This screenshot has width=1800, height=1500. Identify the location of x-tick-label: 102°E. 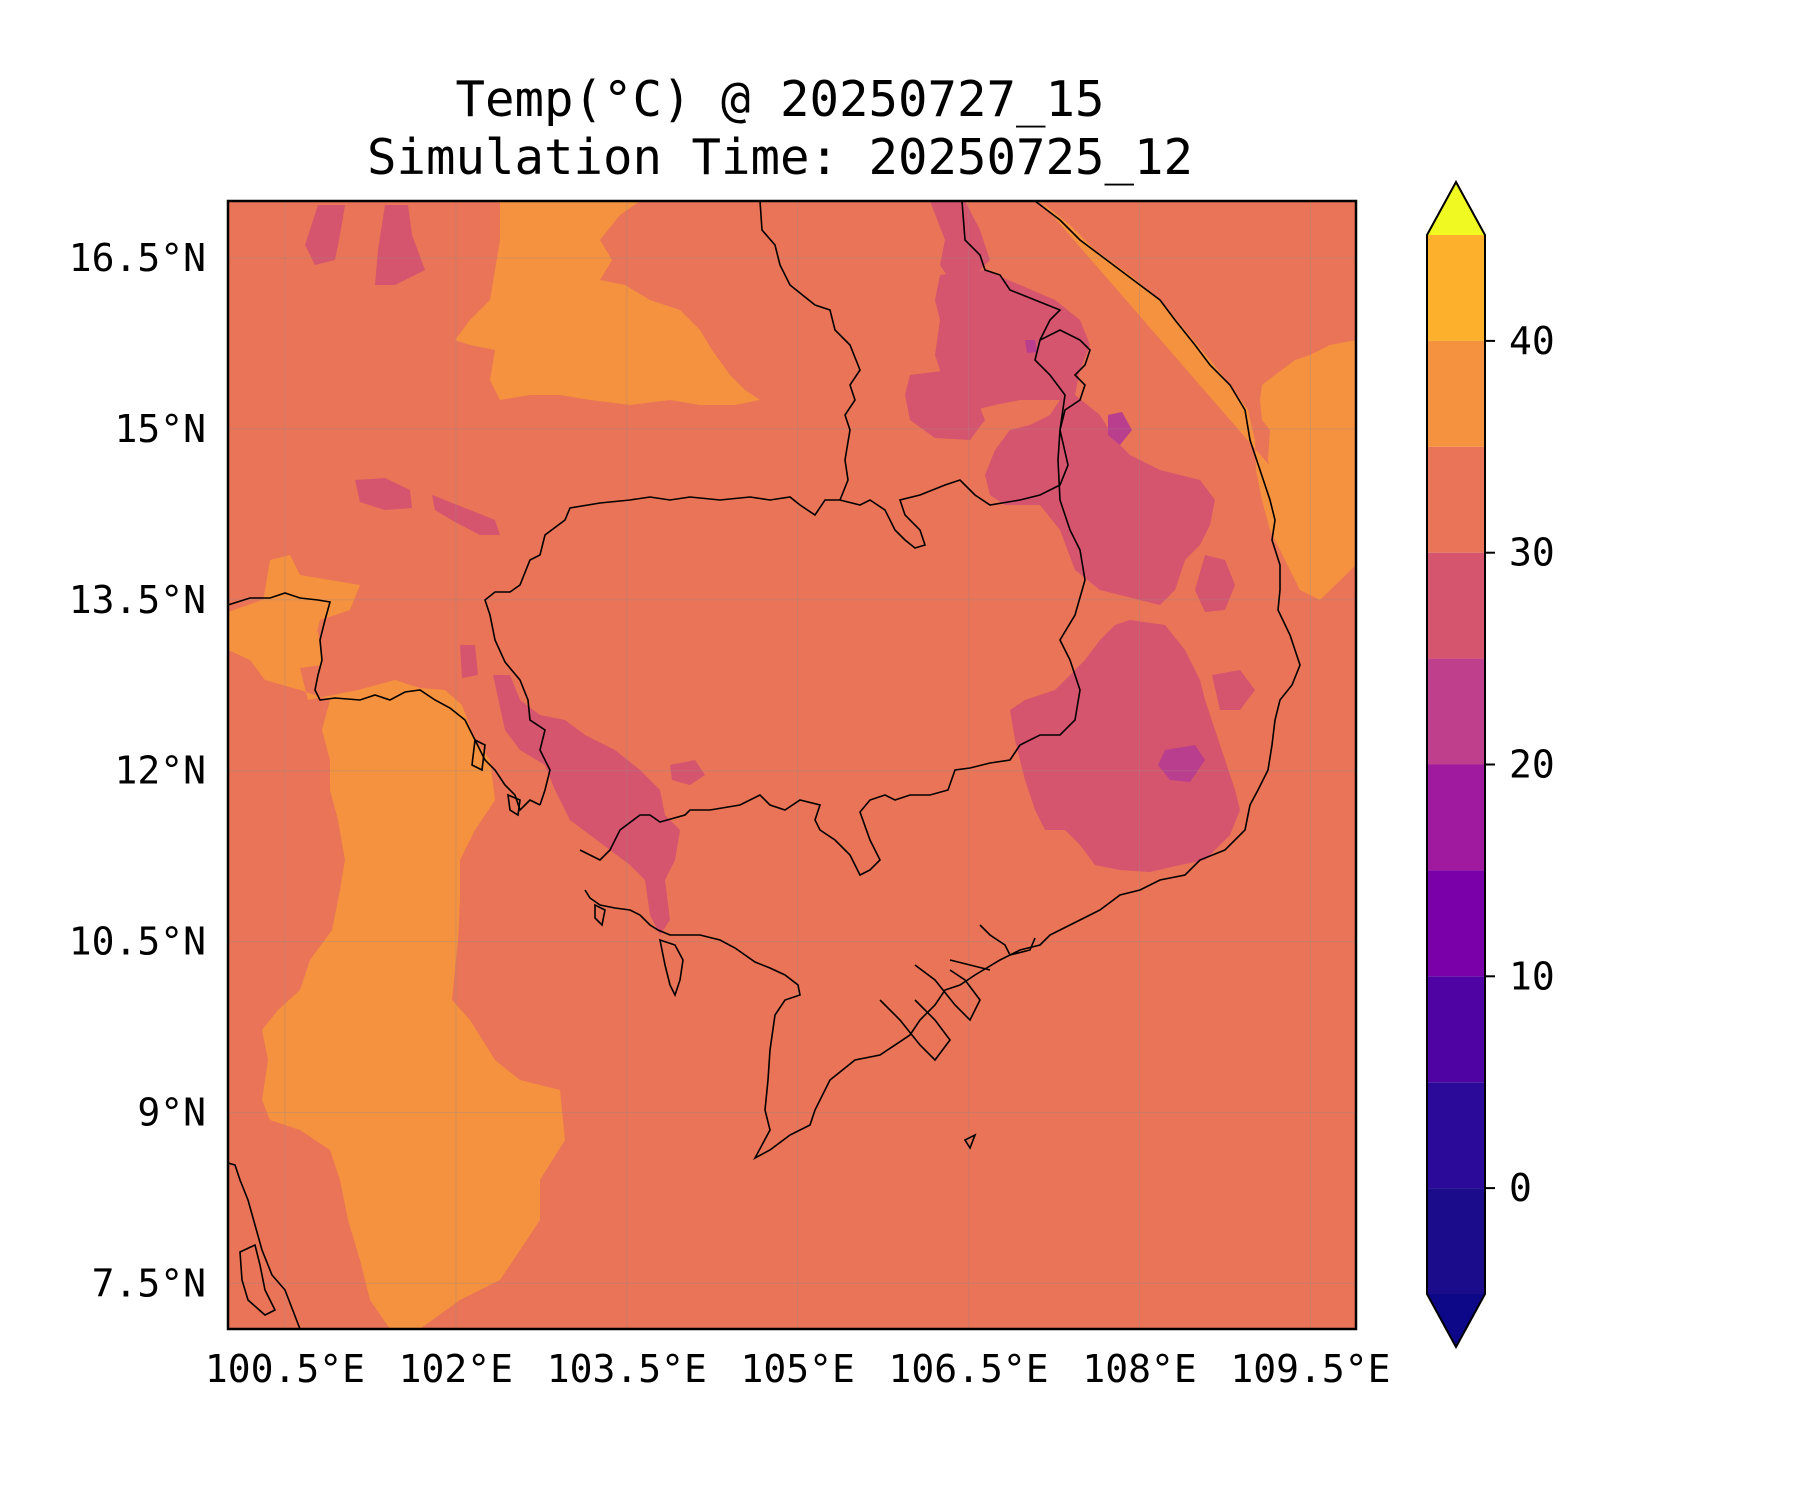
(456, 1369).